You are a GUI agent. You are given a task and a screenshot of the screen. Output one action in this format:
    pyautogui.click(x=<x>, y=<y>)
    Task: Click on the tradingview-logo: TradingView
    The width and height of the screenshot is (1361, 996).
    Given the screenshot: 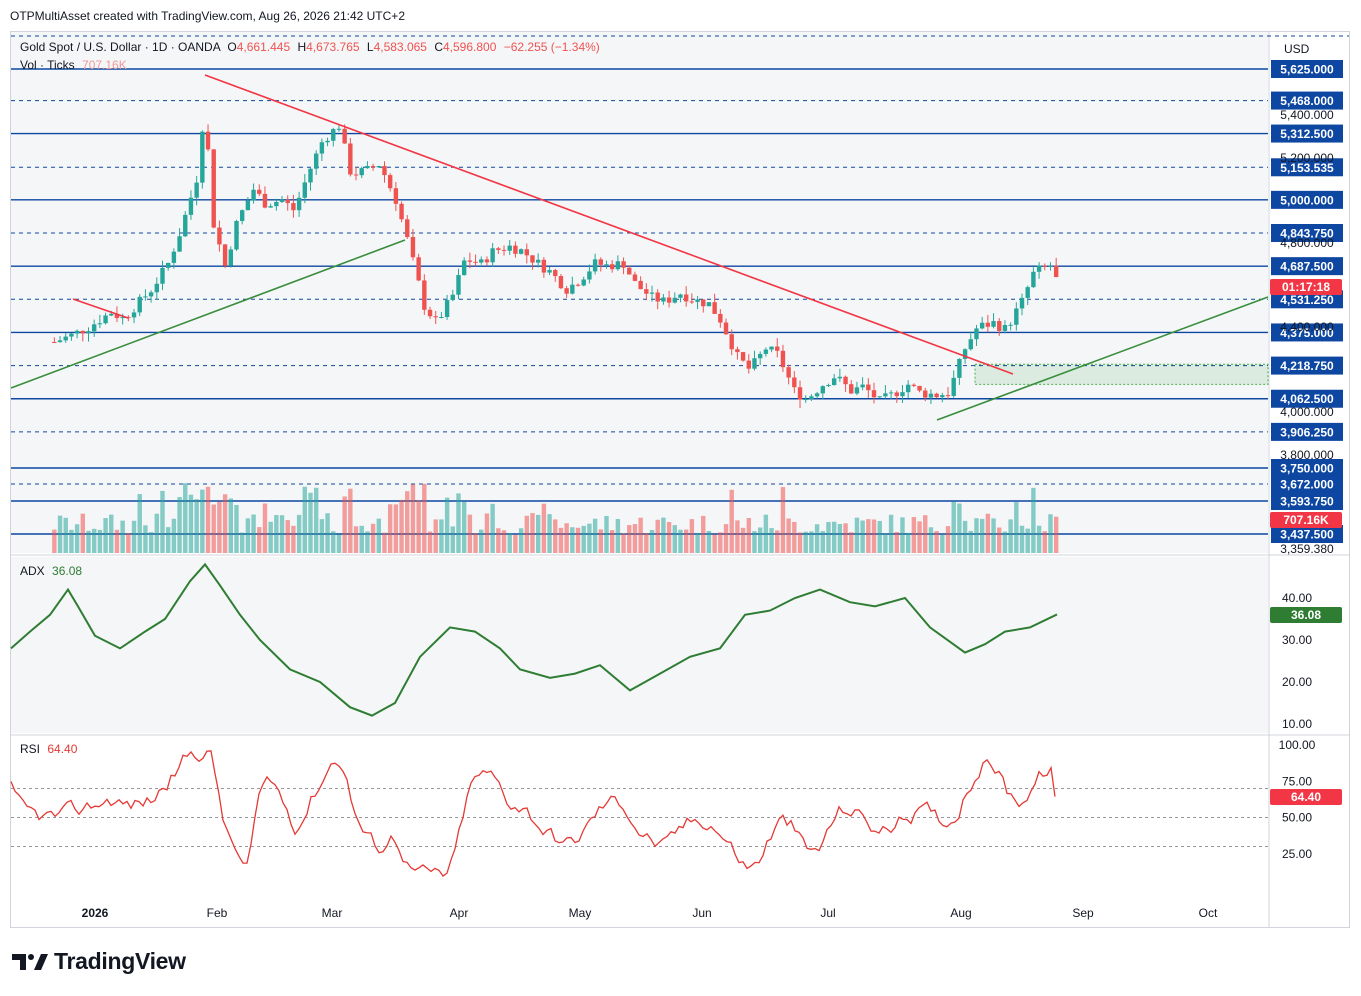 What is the action you would take?
    pyautogui.click(x=99, y=961)
    